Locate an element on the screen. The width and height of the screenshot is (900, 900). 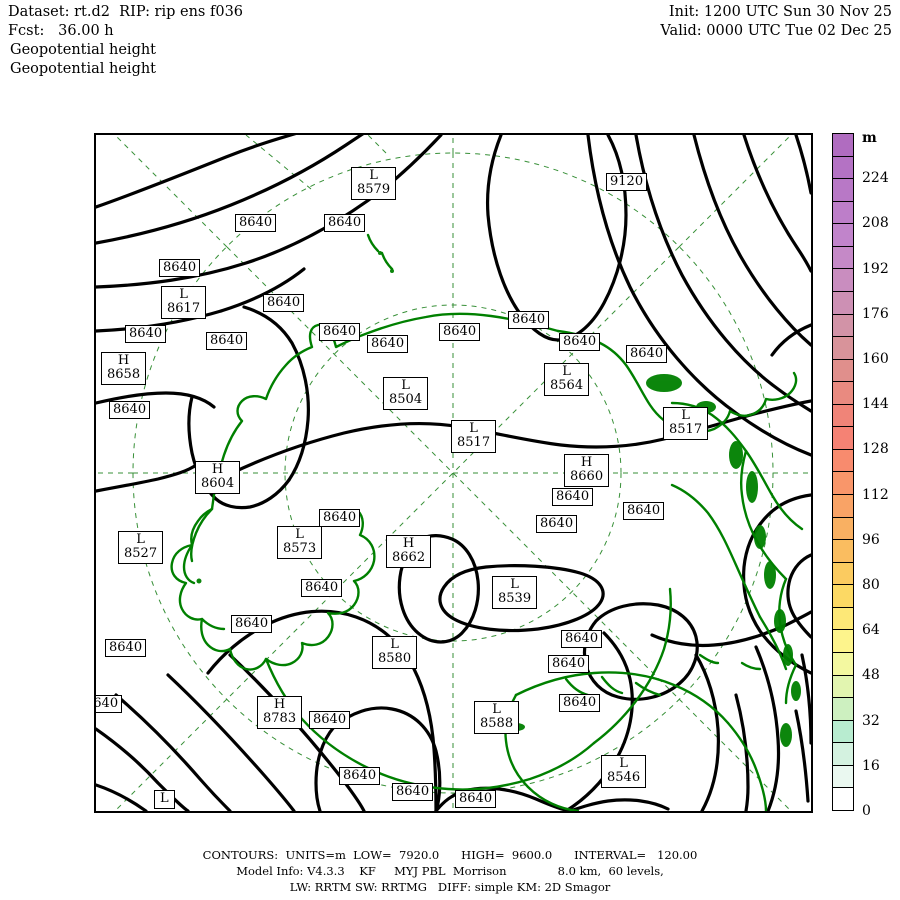
header-dataset-line: Dataset: rt.d2 RIP: rip ens f036 is located at coordinates (126, 12).